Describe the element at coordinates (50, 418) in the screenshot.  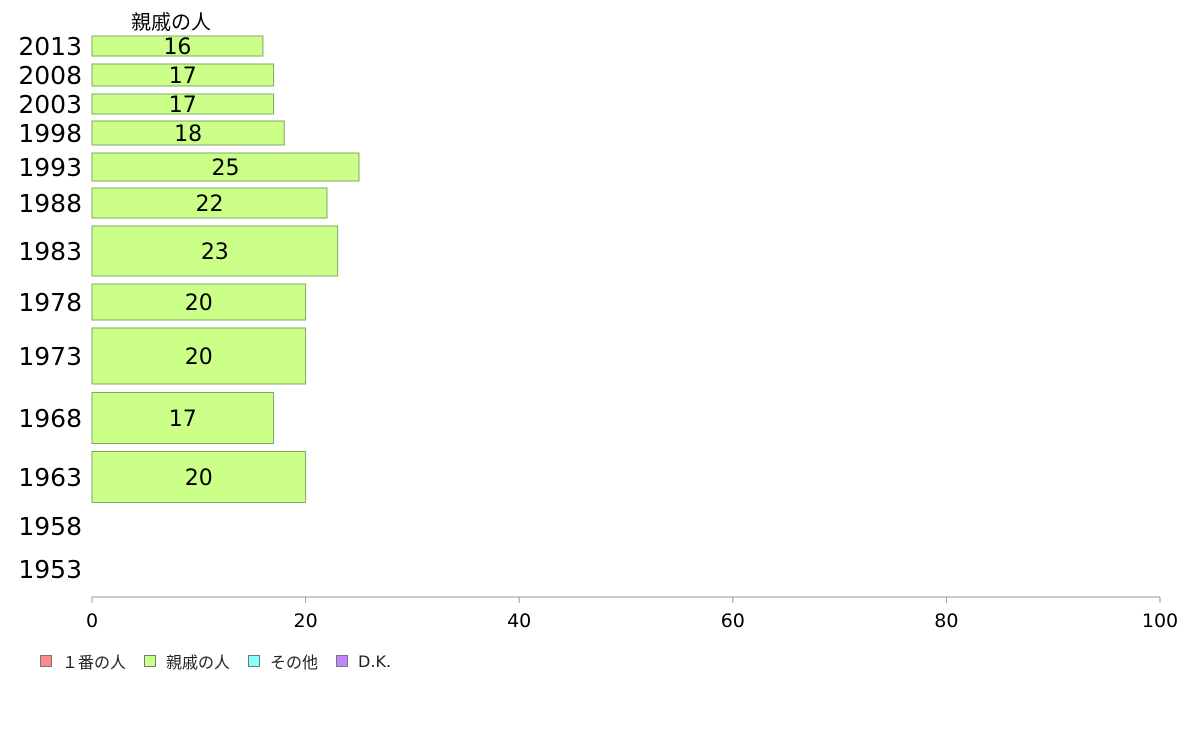
I see `category-label: 1968` at that location.